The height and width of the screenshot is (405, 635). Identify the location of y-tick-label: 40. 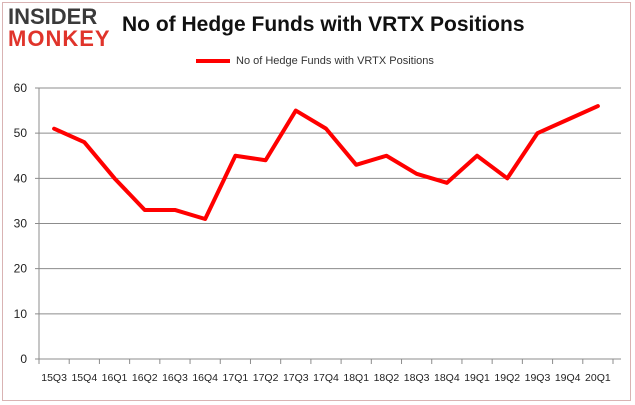
(21, 178).